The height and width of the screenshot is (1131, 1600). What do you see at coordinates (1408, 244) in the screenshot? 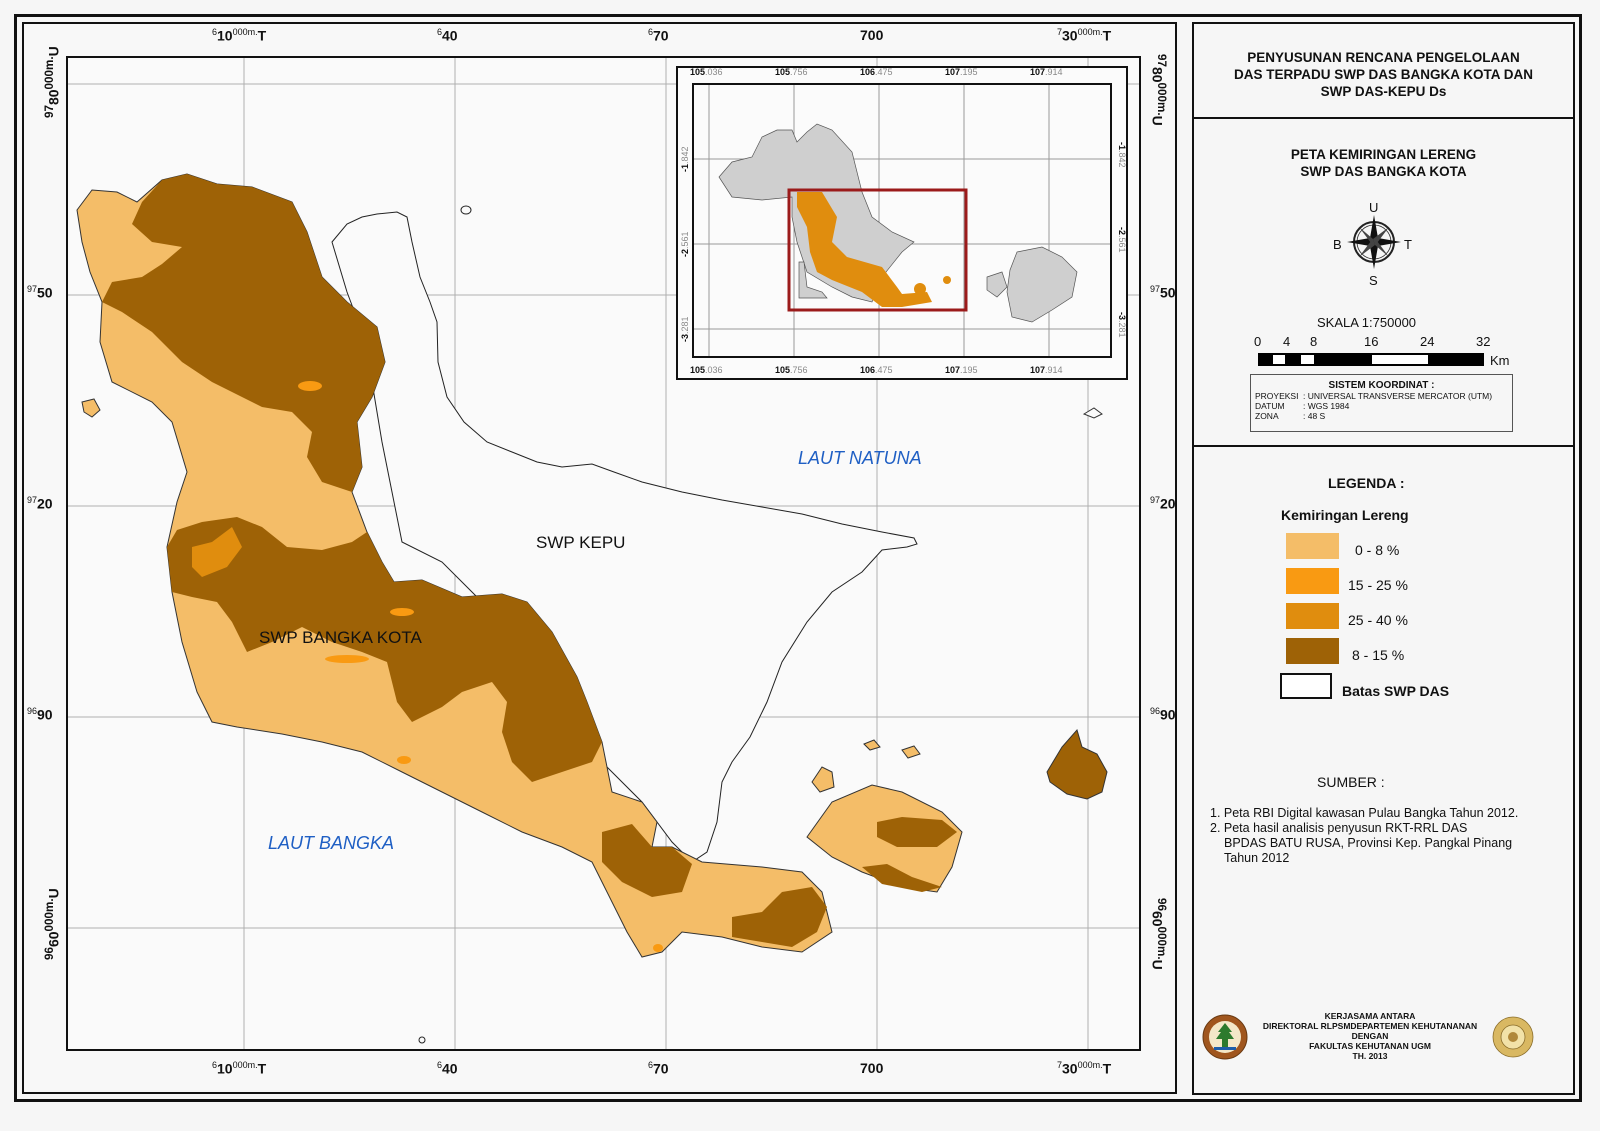
I see `compass-east-label: T` at bounding box center [1408, 244].